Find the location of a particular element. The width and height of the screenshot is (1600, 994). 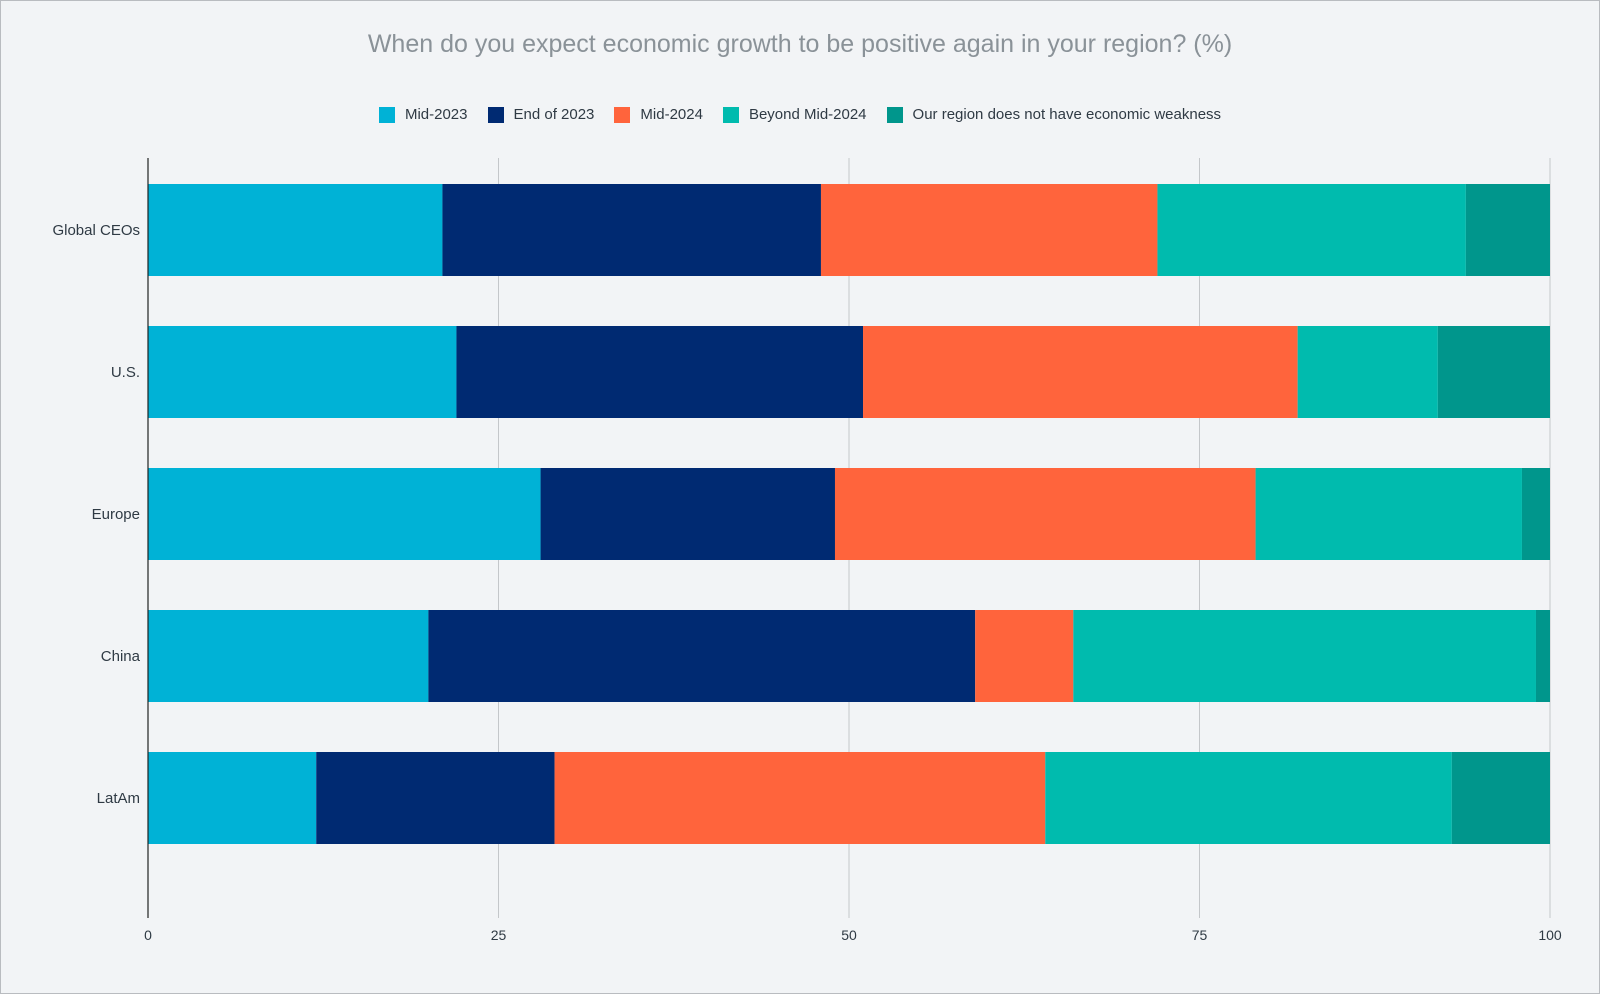

category-label: Global CEOs is located at coordinates (96, 230).